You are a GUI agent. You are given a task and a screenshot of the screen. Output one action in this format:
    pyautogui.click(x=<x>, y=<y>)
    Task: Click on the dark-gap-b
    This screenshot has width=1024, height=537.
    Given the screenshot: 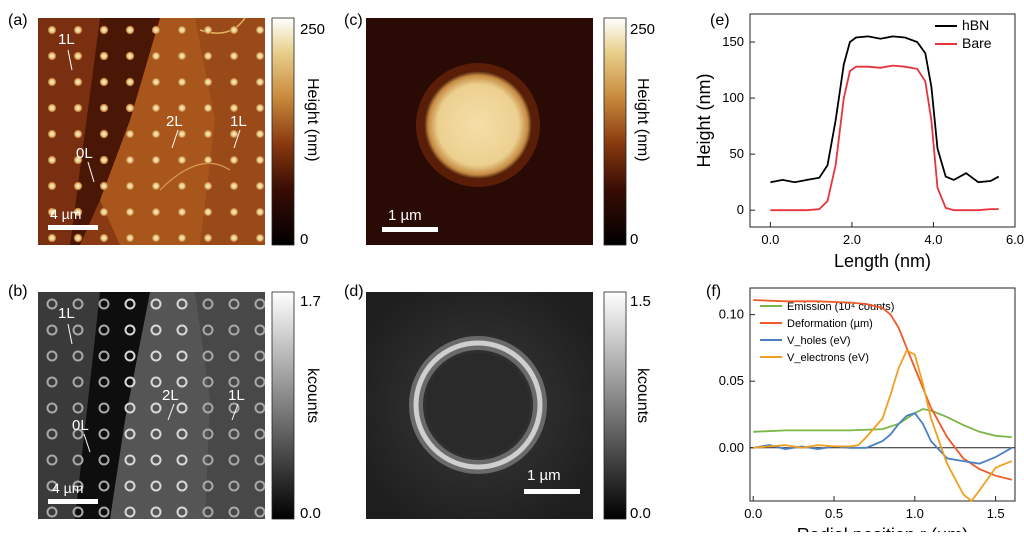 What is the action you would take?
    pyautogui.click(x=112, y=405)
    